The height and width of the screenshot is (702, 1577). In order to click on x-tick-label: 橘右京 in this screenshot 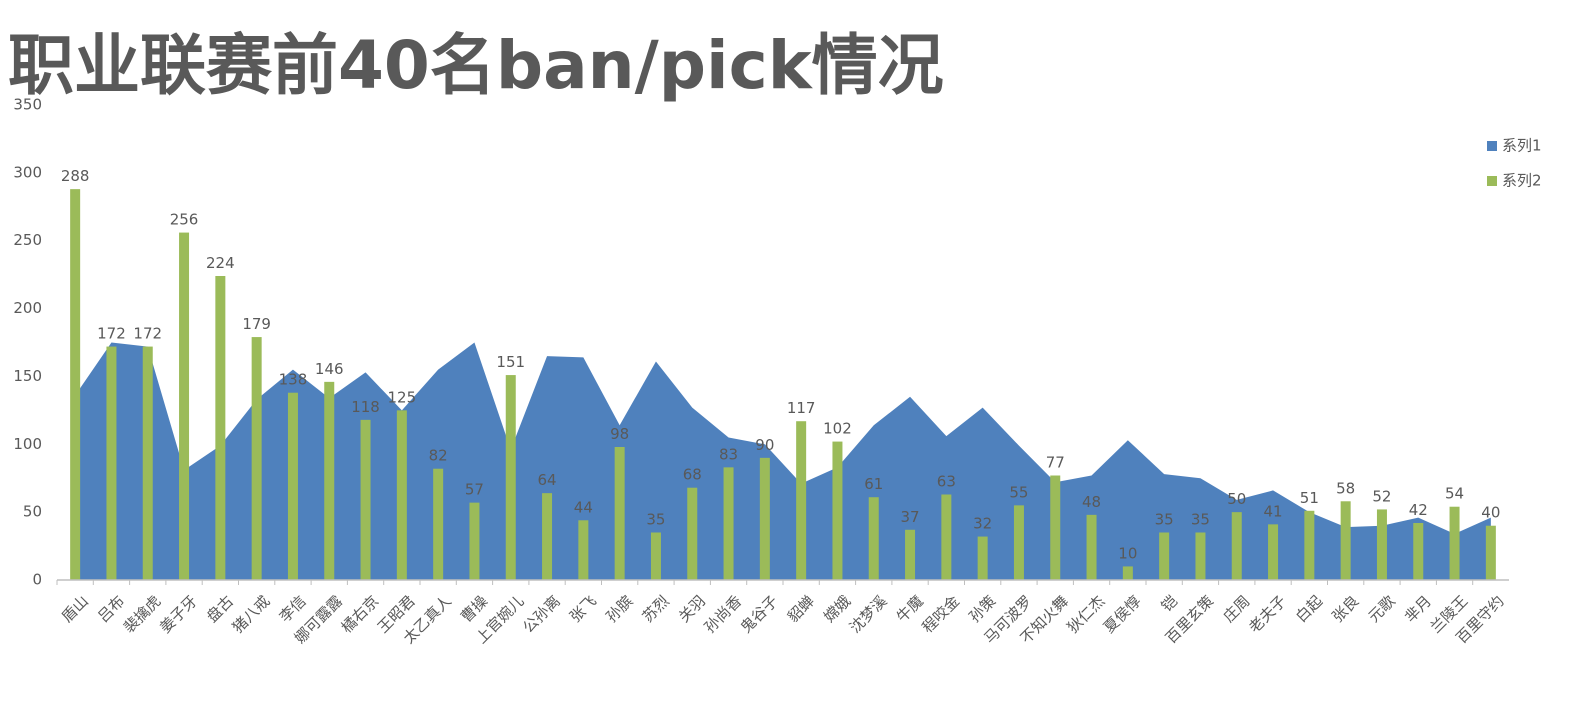, I will do `click(360, 614)`.